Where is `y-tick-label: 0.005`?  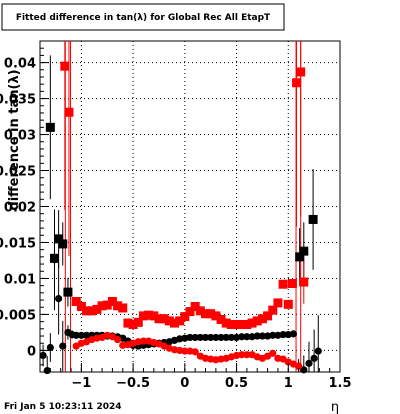 y-tick-label: 0.005 is located at coordinates (18, 315).